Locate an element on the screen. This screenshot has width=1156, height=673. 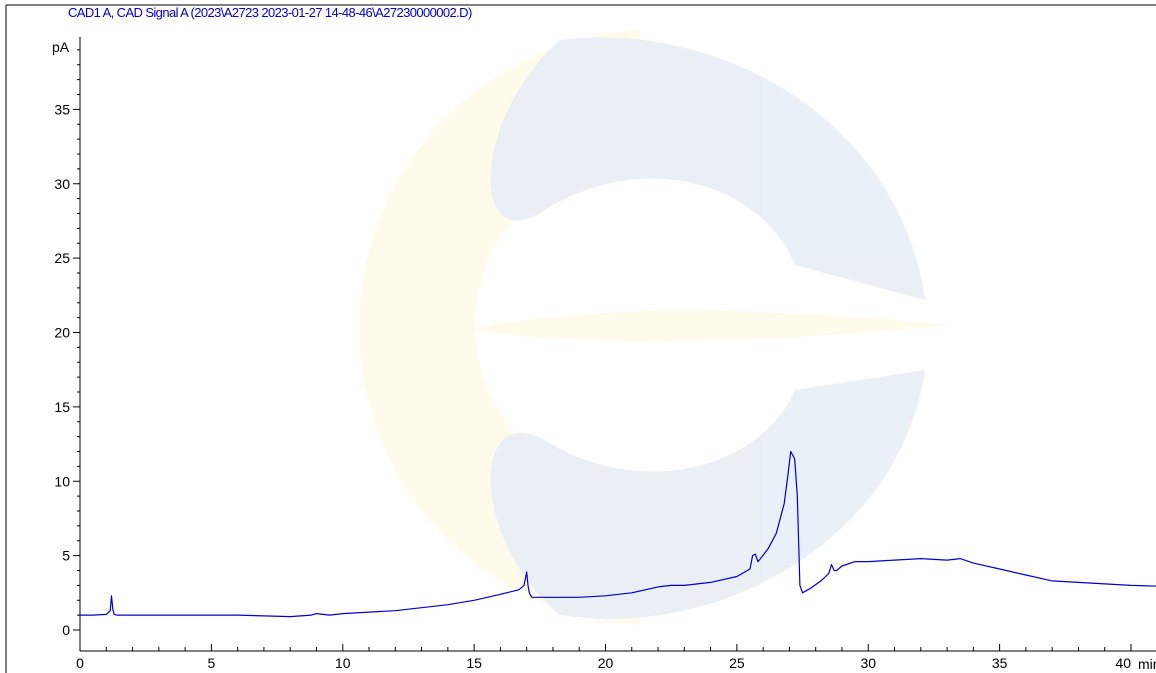
y-tick-label: 20 is located at coordinates (62, 333).